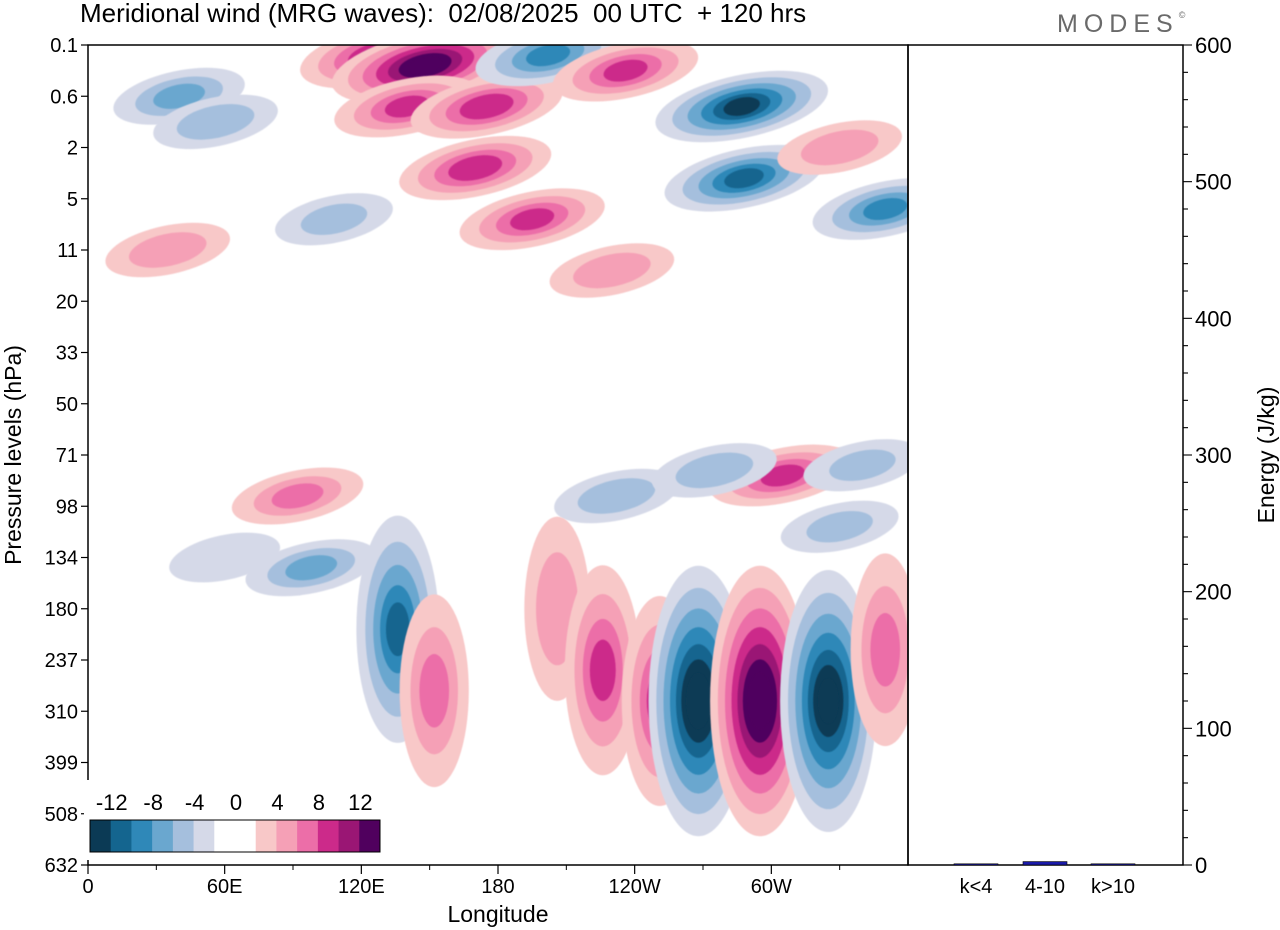  I want to click on colorbar: -12 -8 -4 0 4 8 12, so click(235, 820).